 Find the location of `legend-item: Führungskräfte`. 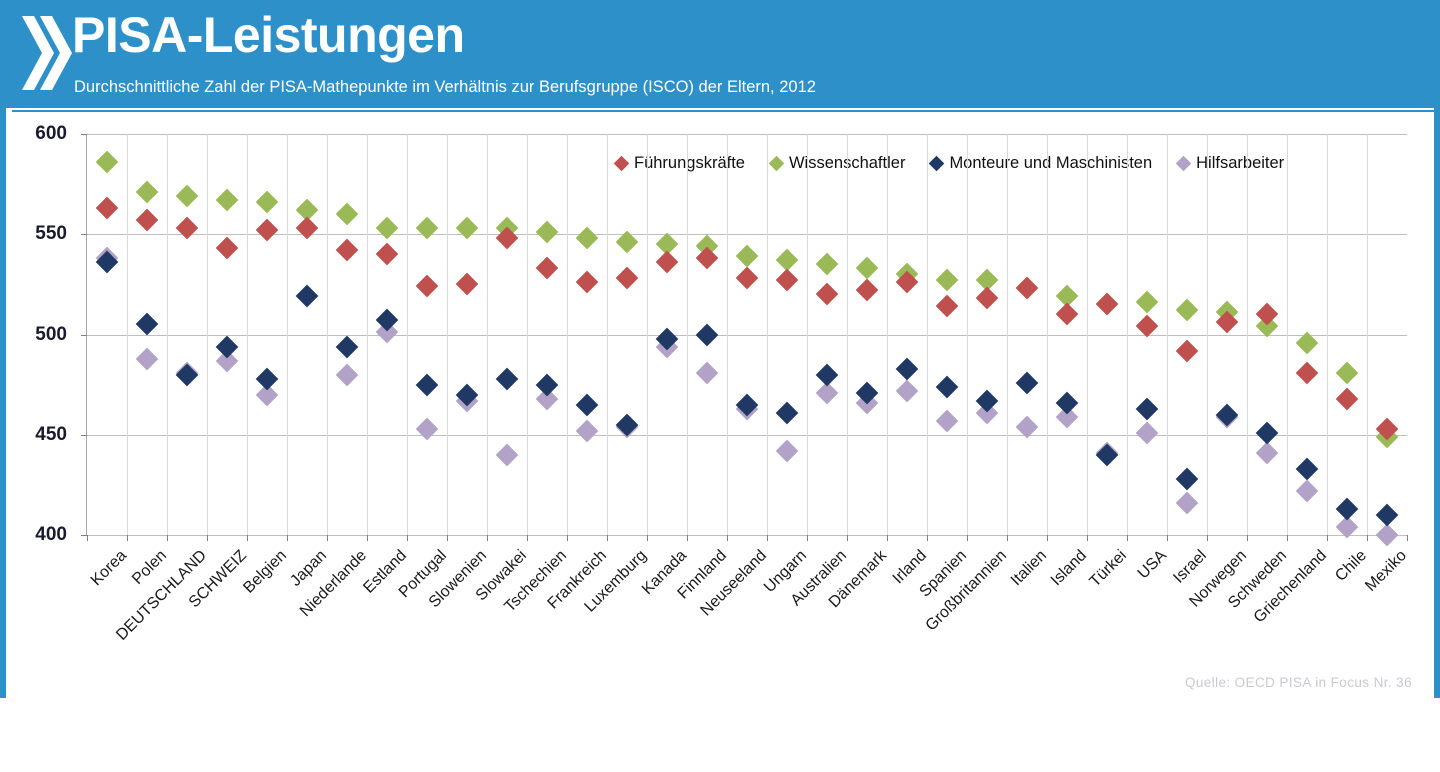

legend-item: Führungskräfte is located at coordinates (679, 163).